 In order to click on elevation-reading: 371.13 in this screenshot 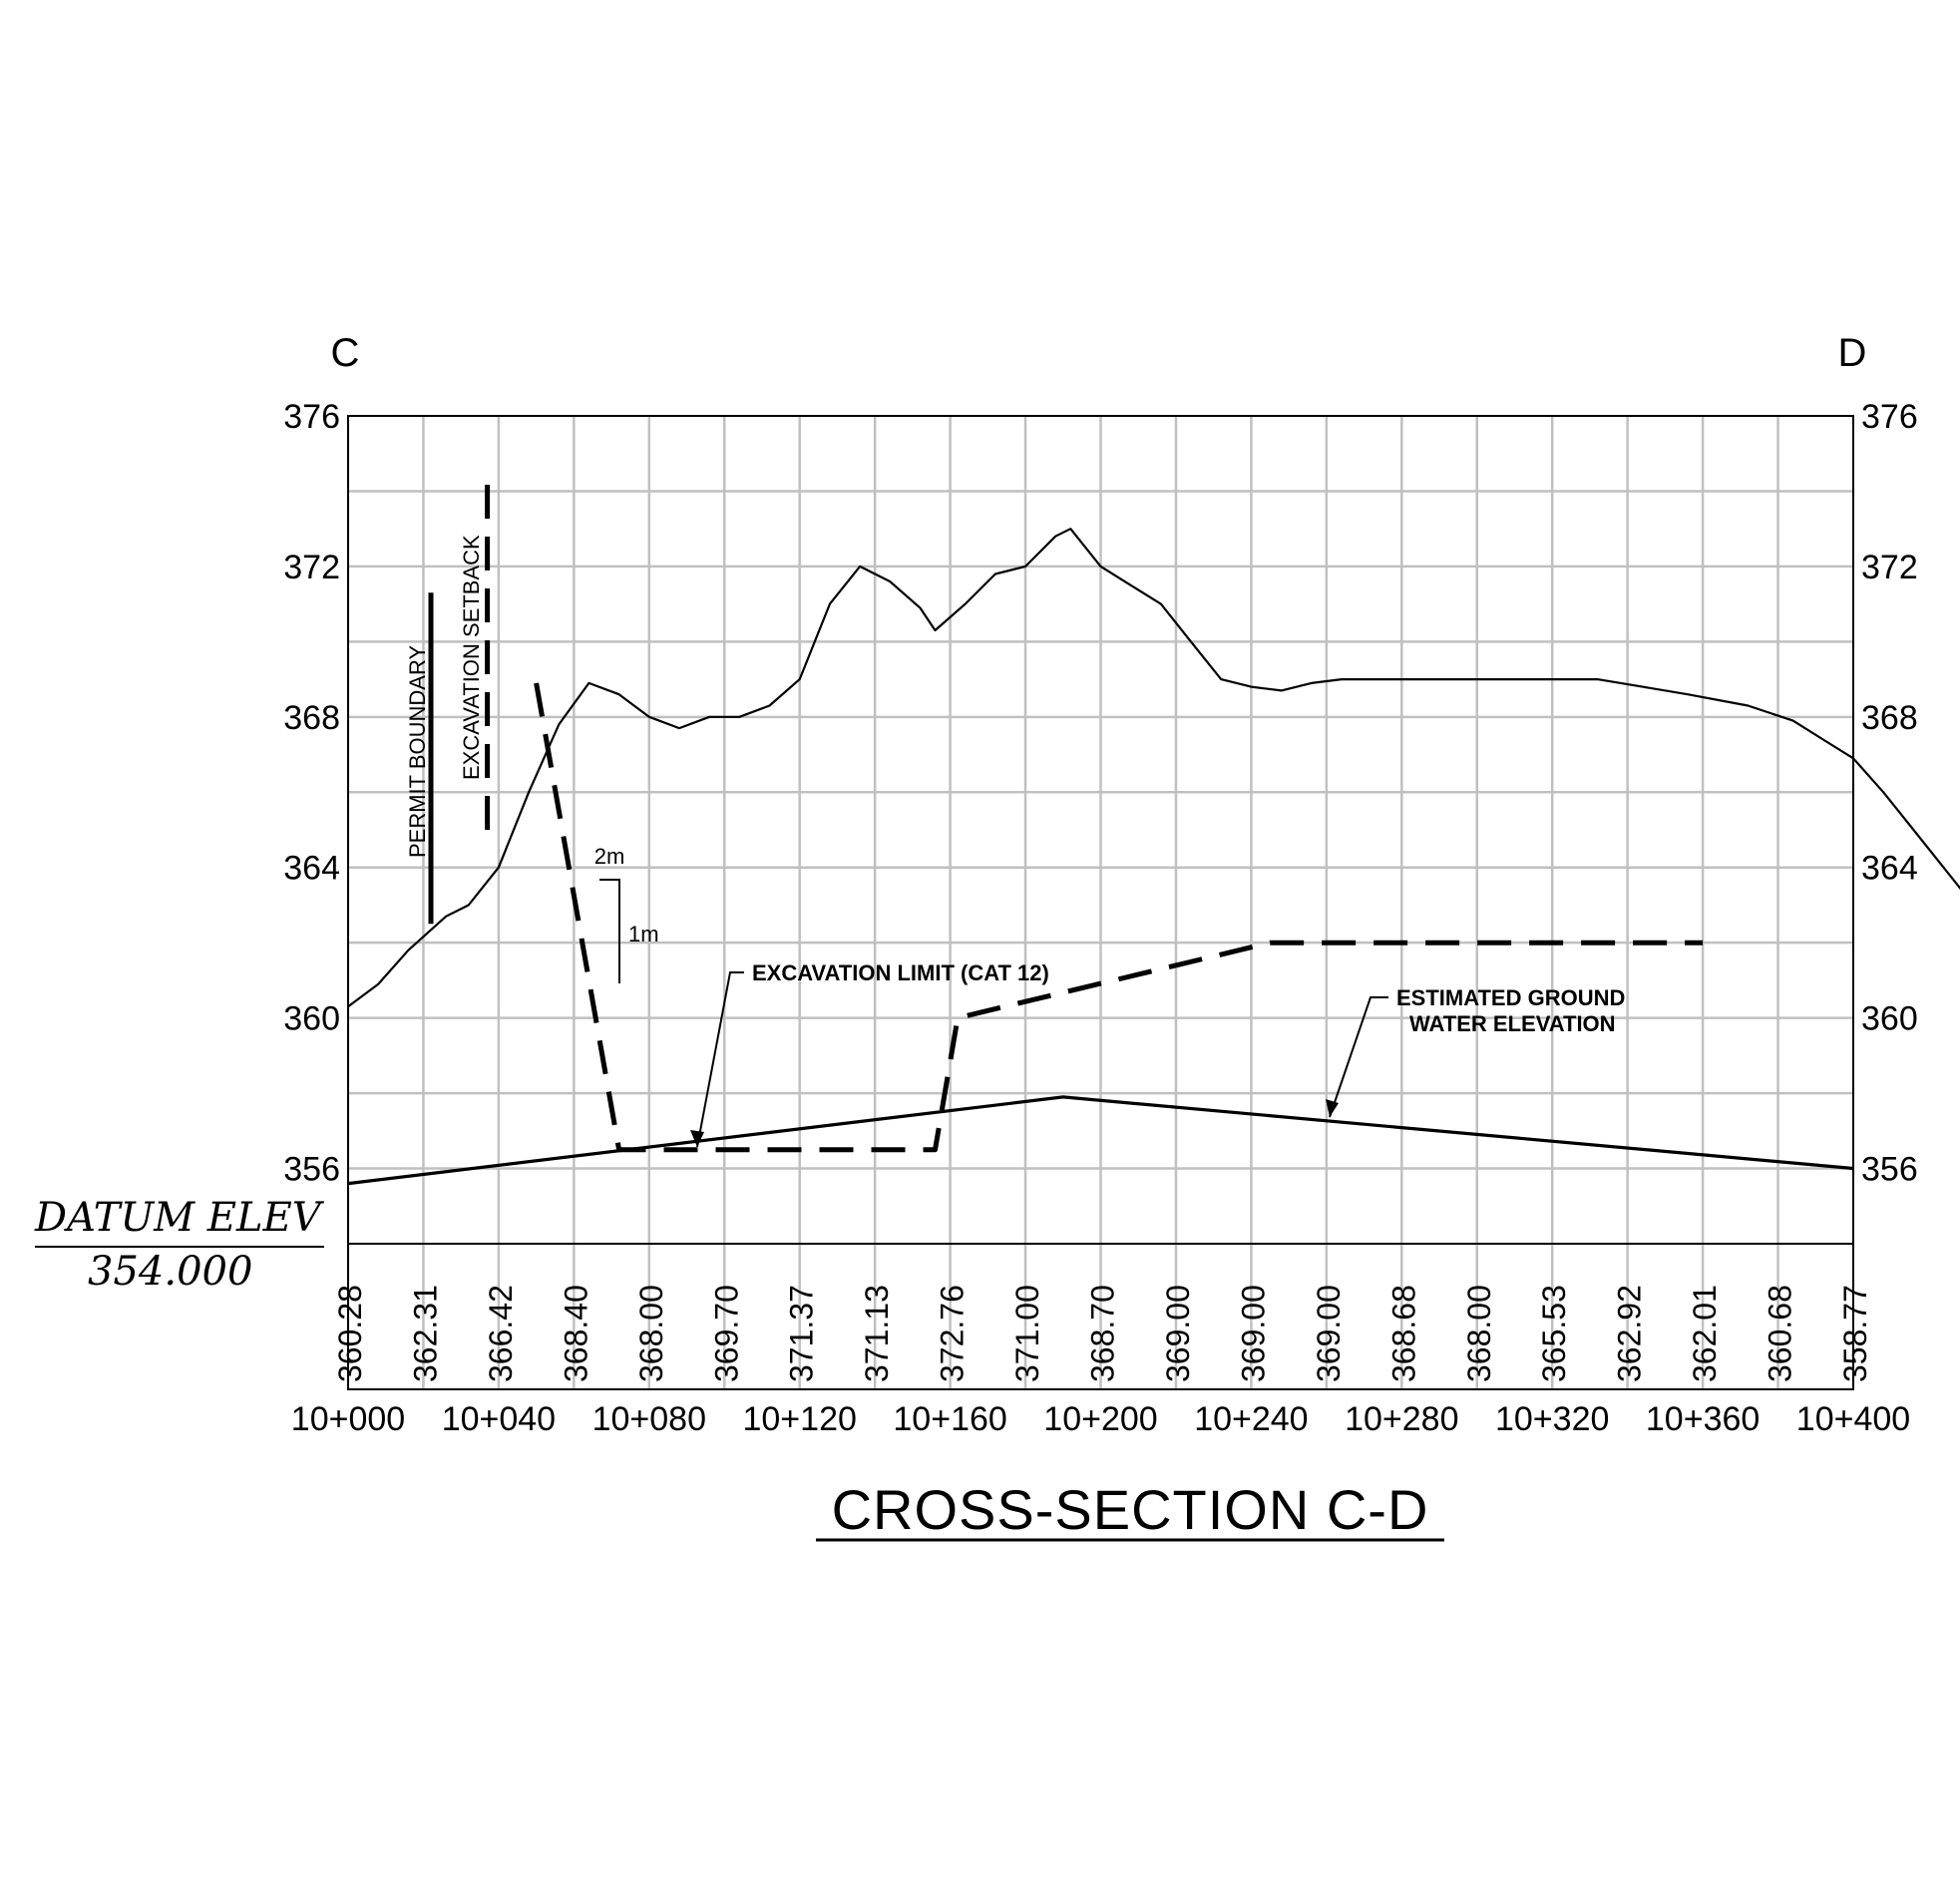, I will do `click(877, 1333)`.